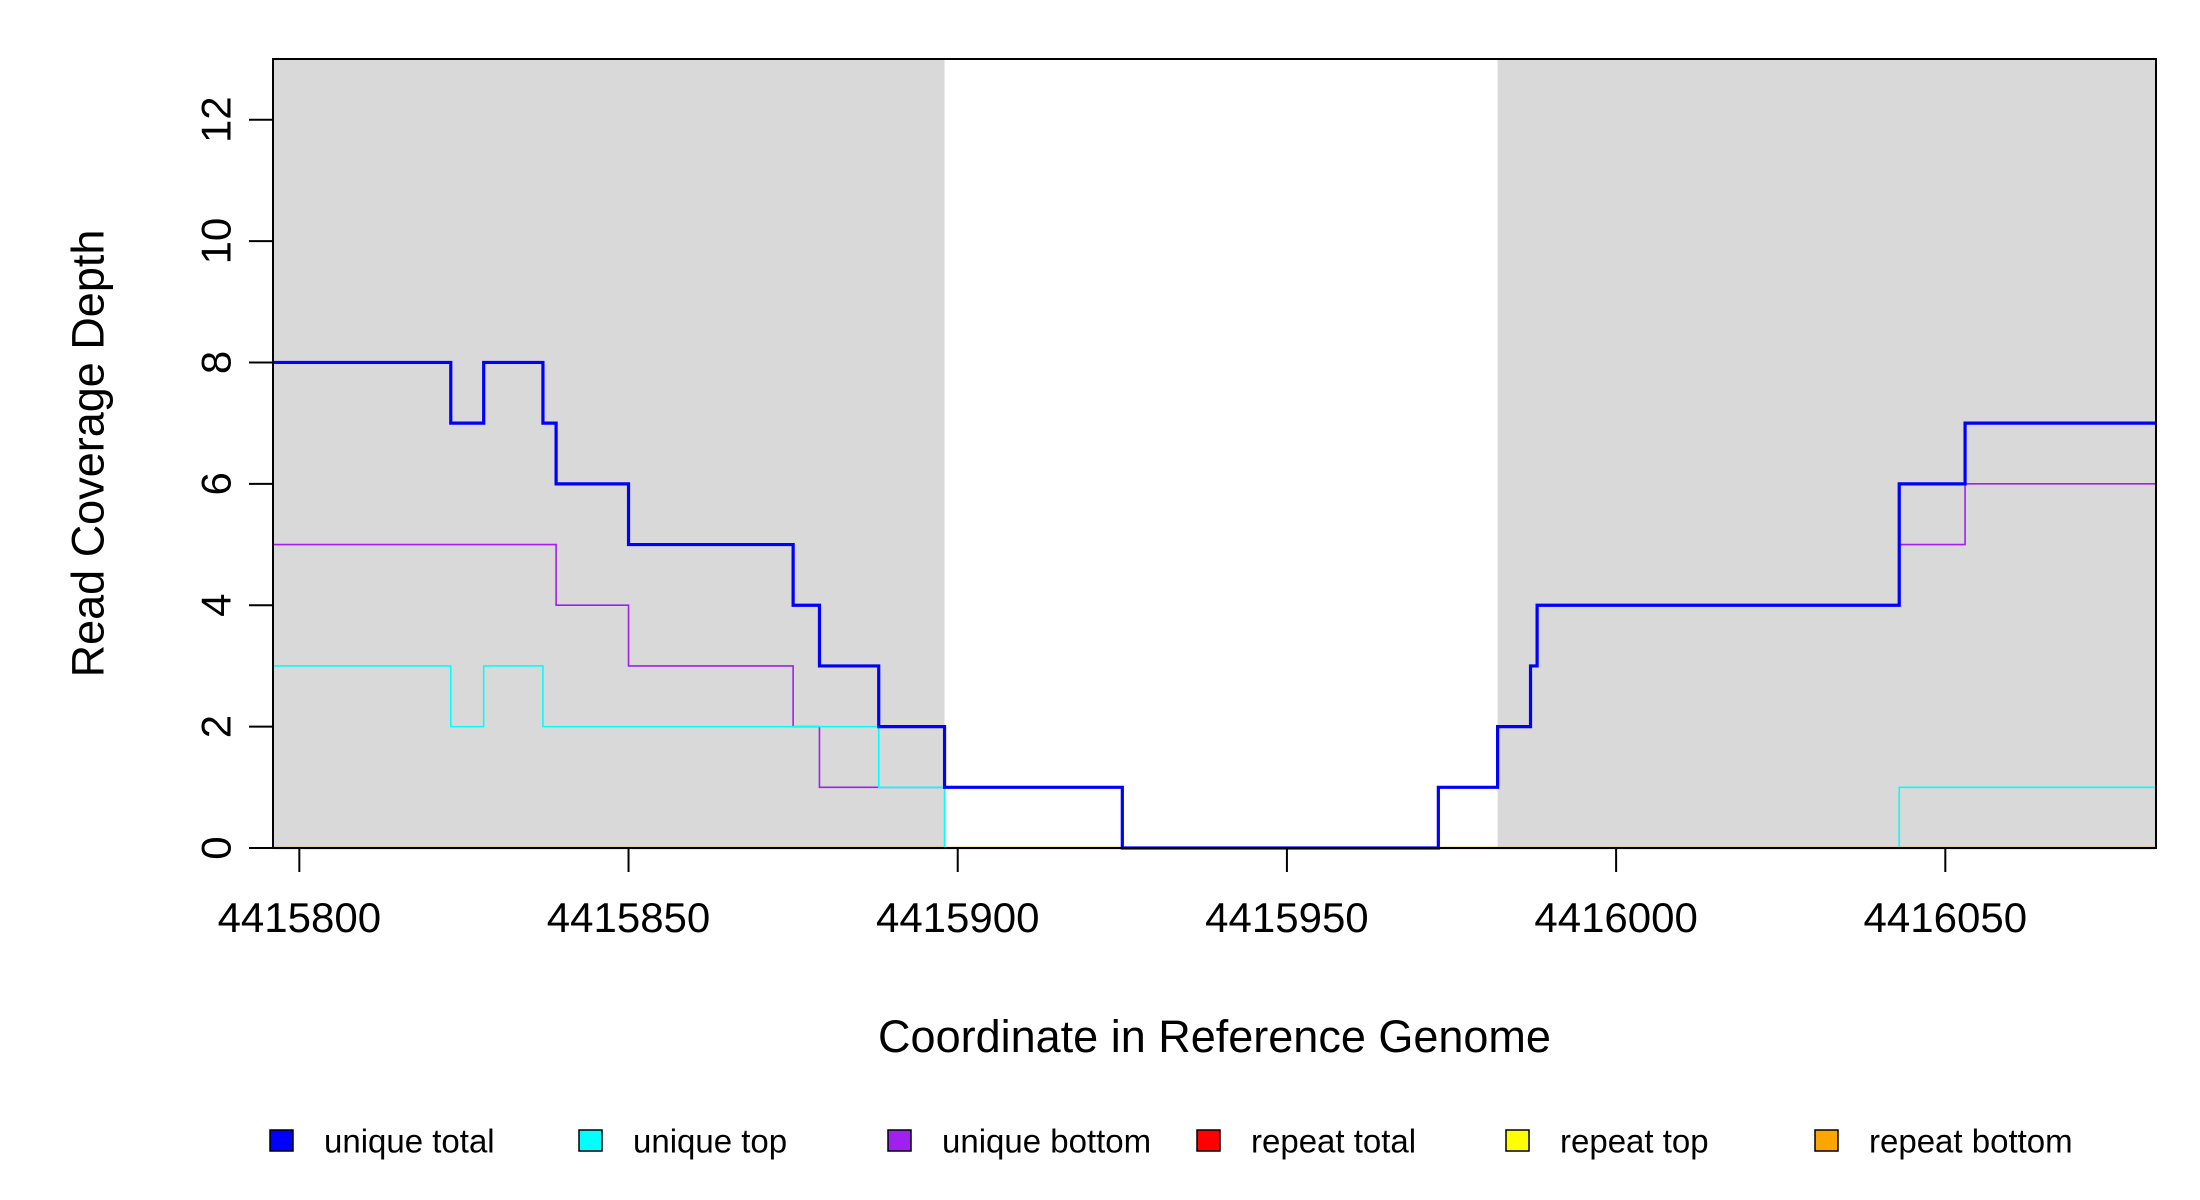  Describe the element at coordinates (1634, 1141) in the screenshot. I see `legend-label: repeat top` at that location.